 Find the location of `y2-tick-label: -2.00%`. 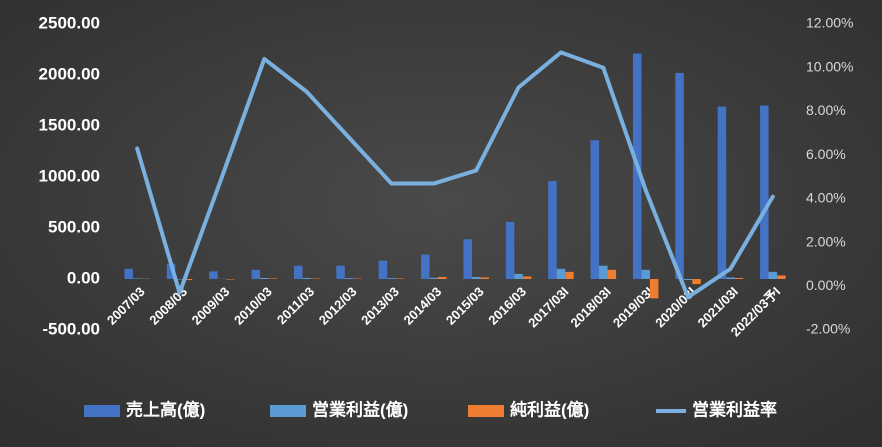

y2-tick-label: -2.00% is located at coordinates (828, 329).